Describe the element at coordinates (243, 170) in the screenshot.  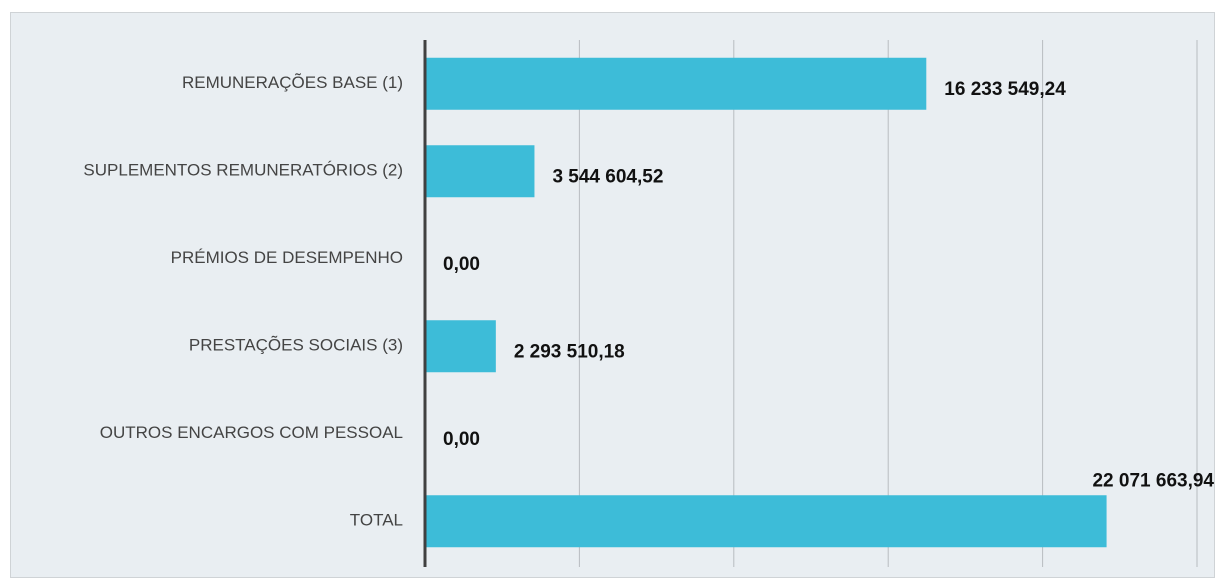
I see `y-tick-label: SUPLEMENTOS REMUNERATÓRIOS (2)` at that location.